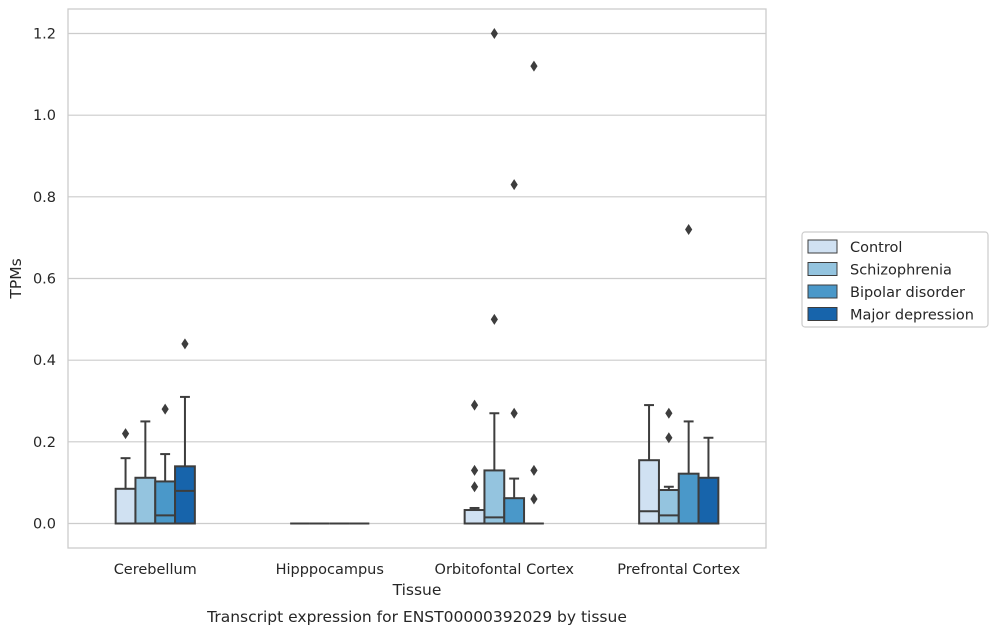  I want to click on legend-label: Major depression, so click(912, 316).